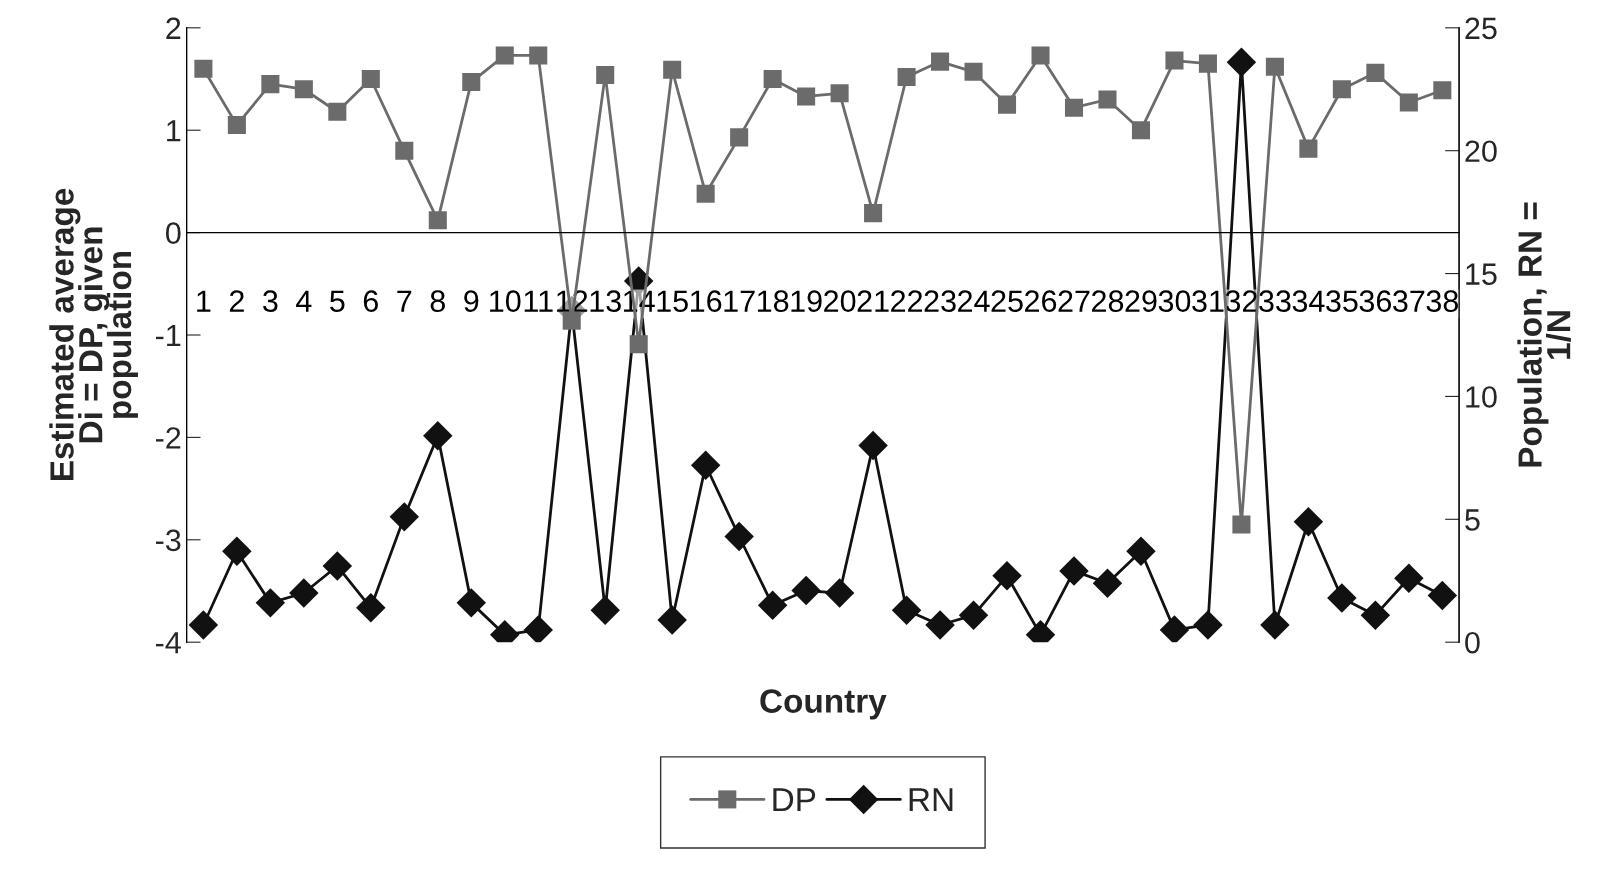 The width and height of the screenshot is (1623, 869). I want to click on x-tick-label: 24, so click(974, 301).